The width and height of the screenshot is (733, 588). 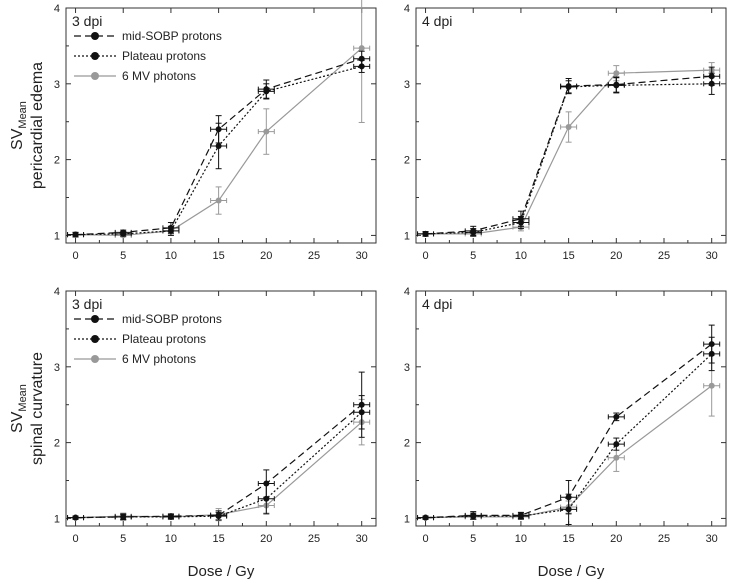 I want to click on y-axis-label-0: SVMean pericardial edema, so click(x=27, y=125).